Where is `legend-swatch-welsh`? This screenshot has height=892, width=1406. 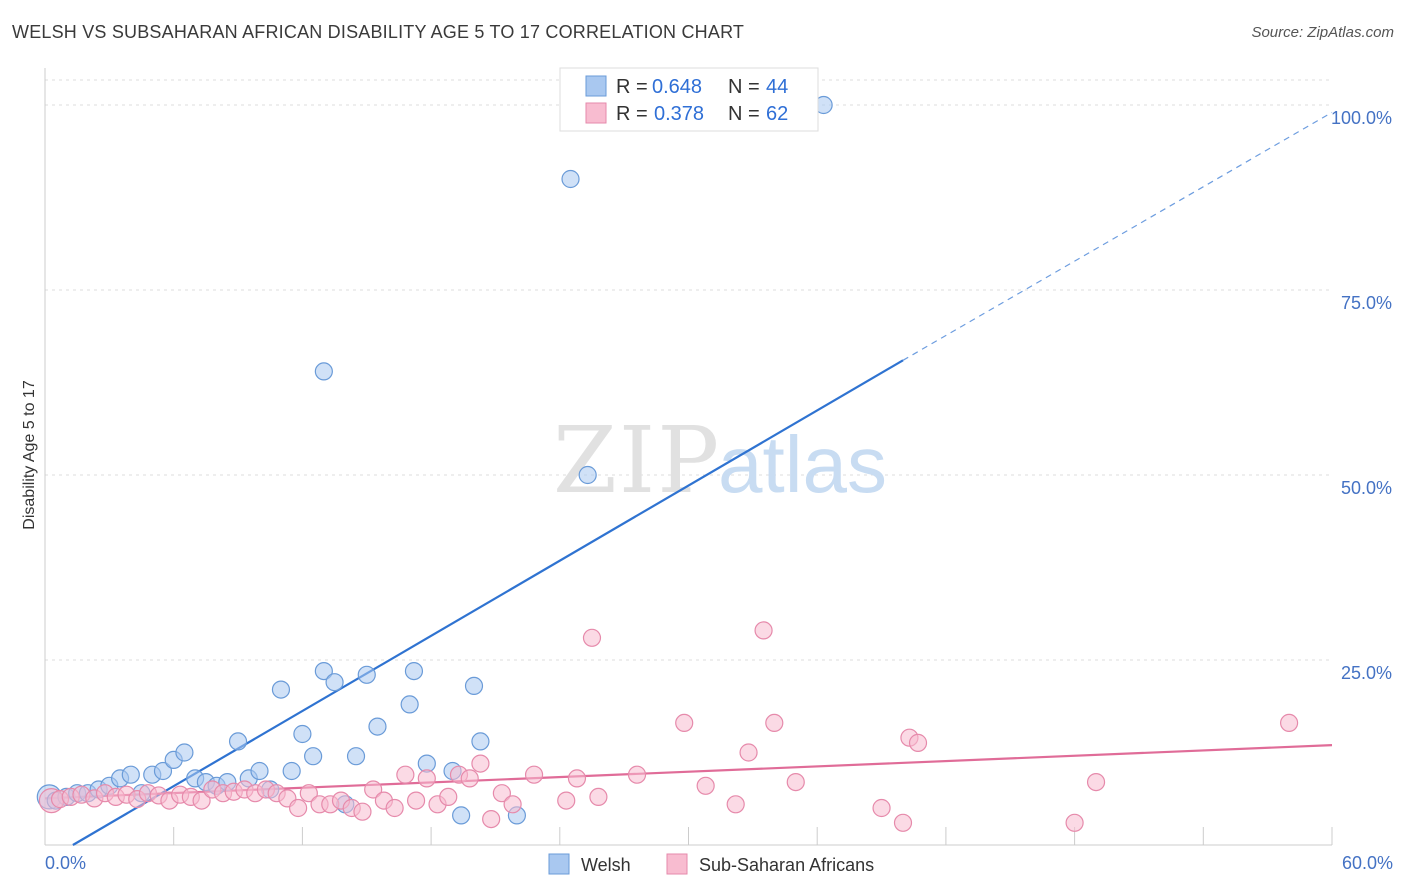
legend-swatch-welsh is located at coordinates (596, 86).